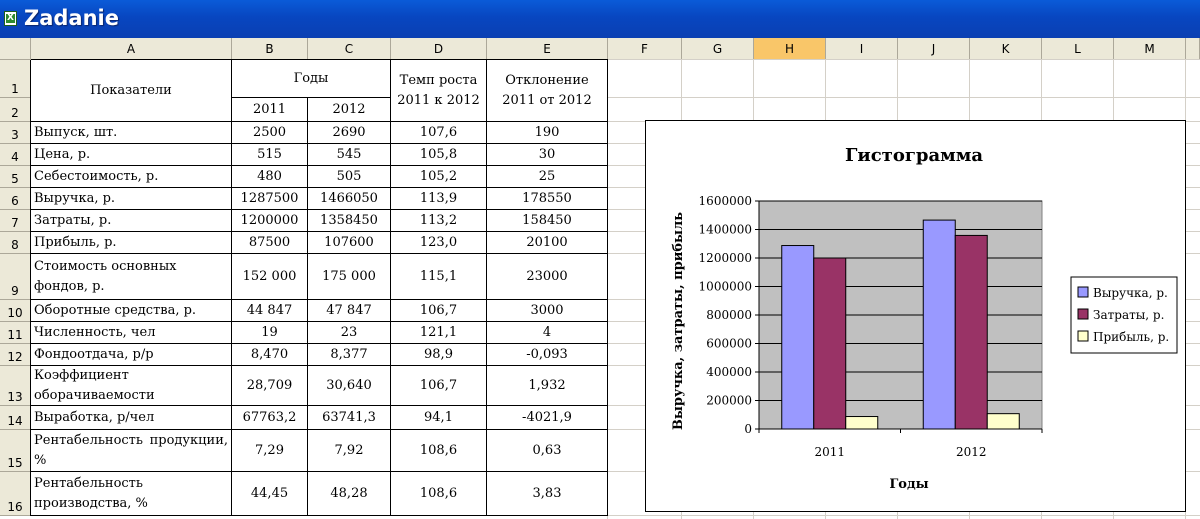 The image size is (1200, 519). Describe the element at coordinates (15, 177) in the screenshot. I see `row-header-5: 5` at that location.